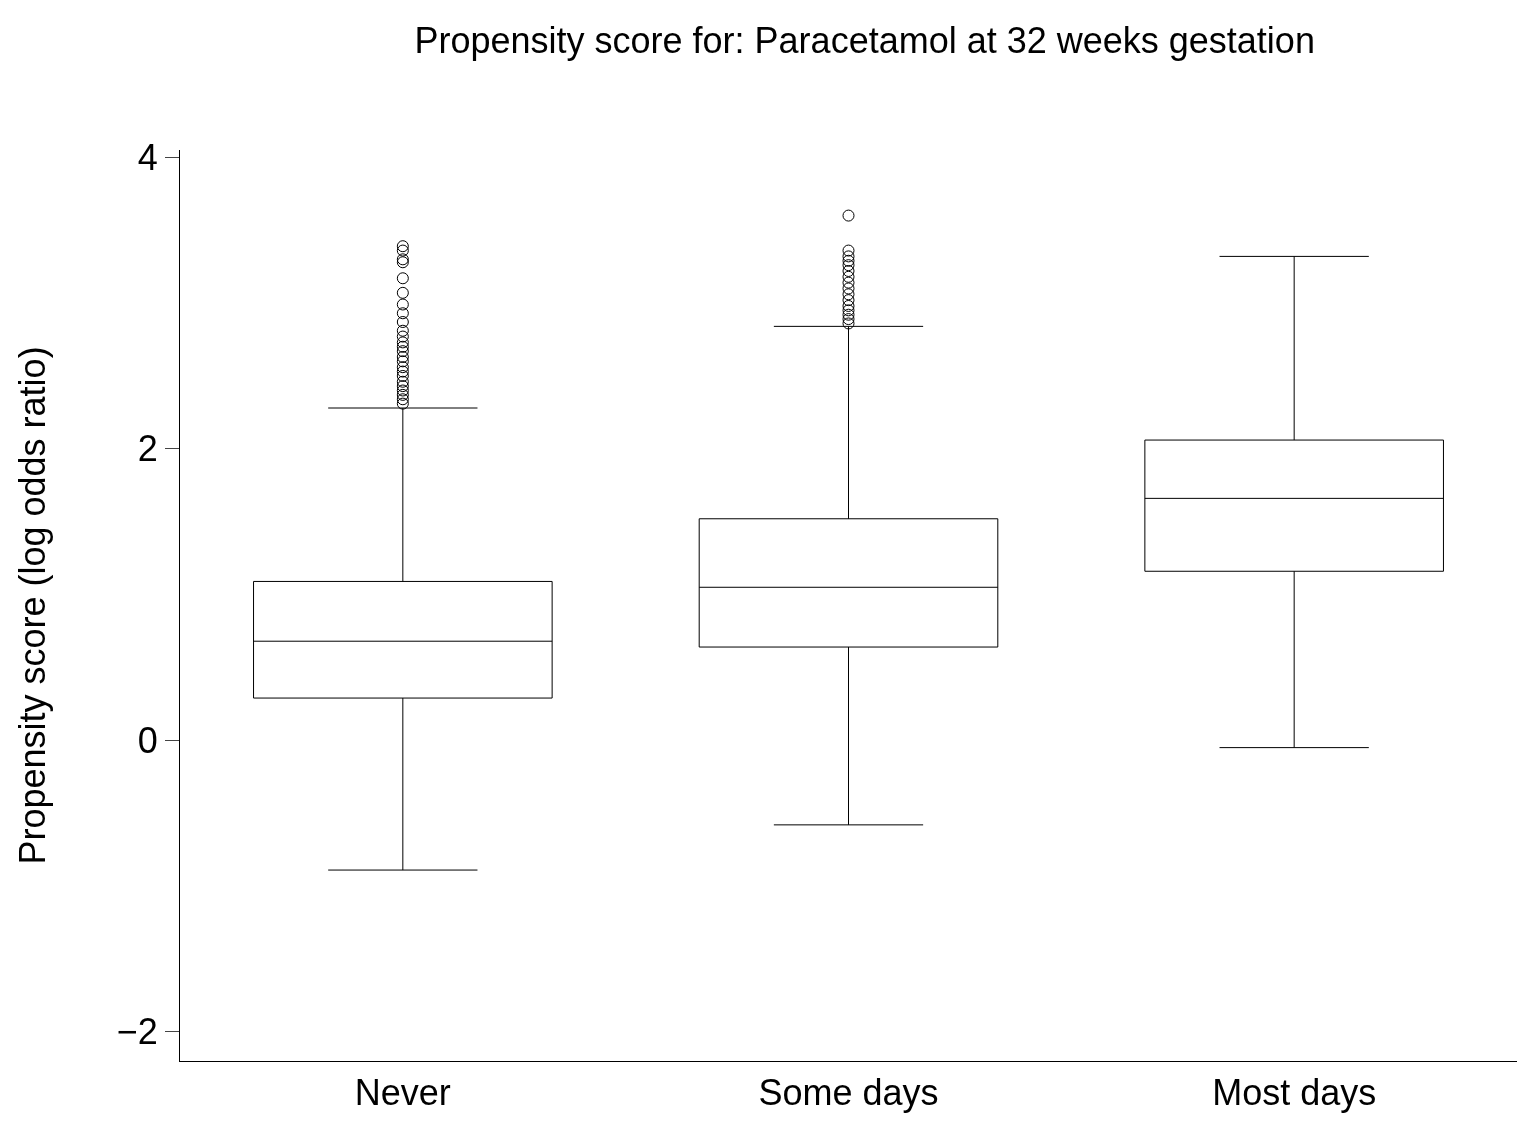 This screenshot has width=1517, height=1121. What do you see at coordinates (848, 1093) in the screenshot?
I see `x-tick-label: Some days` at bounding box center [848, 1093].